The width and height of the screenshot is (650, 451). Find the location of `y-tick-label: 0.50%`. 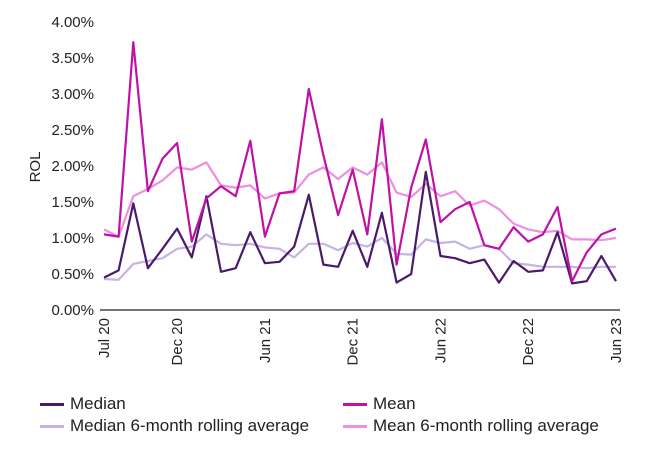

y-tick-label: 0.50% is located at coordinates (72, 274).